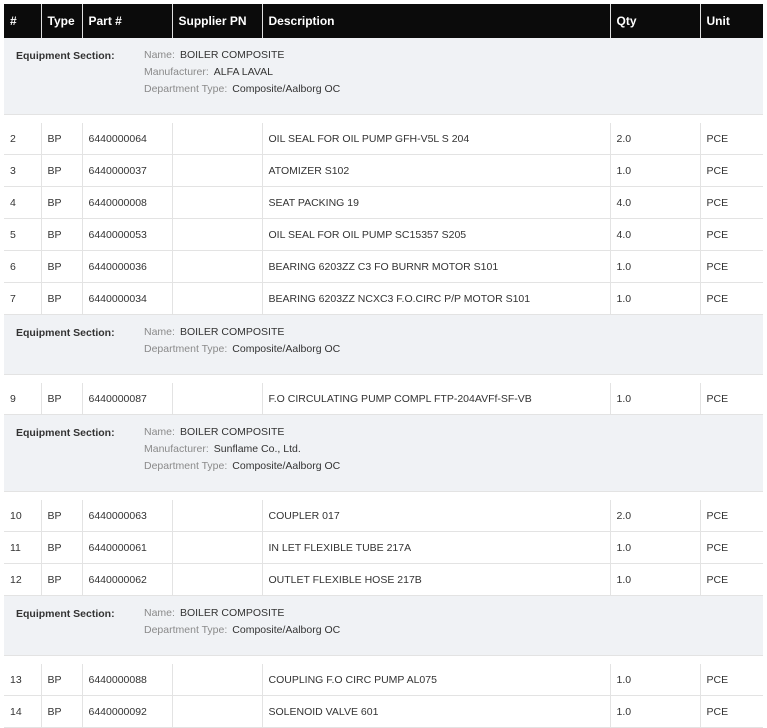 Image resolution: width=767 pixels, height=728 pixels. What do you see at coordinates (62, 21) in the screenshot?
I see `col-type-header: Type` at bounding box center [62, 21].